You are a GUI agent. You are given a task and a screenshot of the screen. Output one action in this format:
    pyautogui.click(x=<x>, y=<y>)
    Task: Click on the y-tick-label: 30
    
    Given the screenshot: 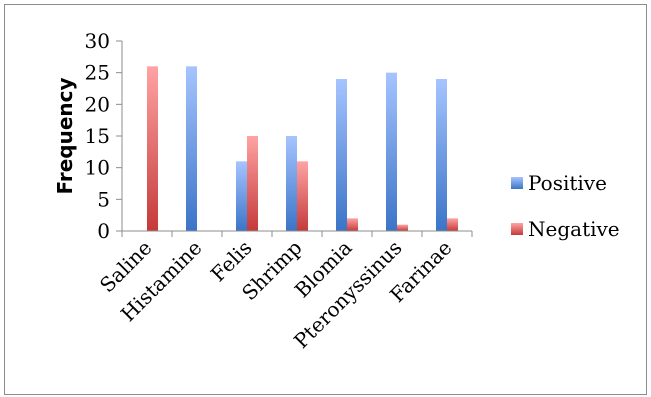 What is the action you would take?
    pyautogui.click(x=97, y=41)
    